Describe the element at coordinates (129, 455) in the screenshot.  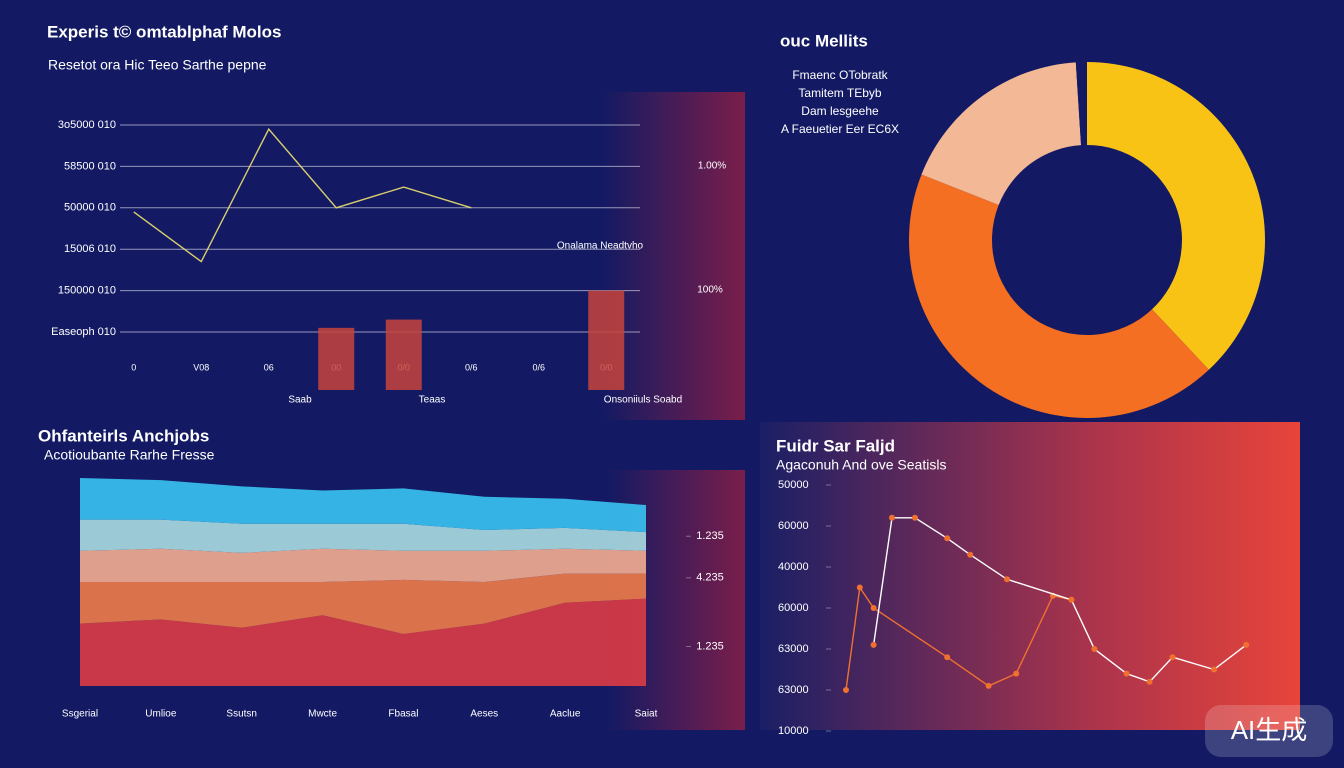
I see `chart-subtitle: Acotioubante Rarhe Fresse` at that location.